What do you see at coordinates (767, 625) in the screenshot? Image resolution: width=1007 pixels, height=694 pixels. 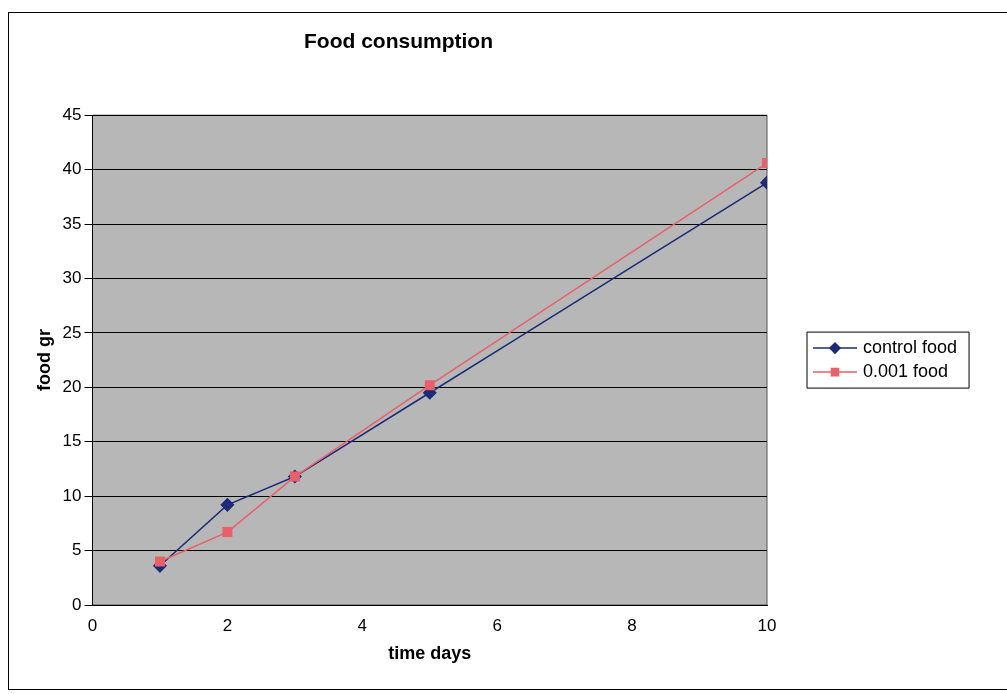 I see `x-tick-label: 10` at bounding box center [767, 625].